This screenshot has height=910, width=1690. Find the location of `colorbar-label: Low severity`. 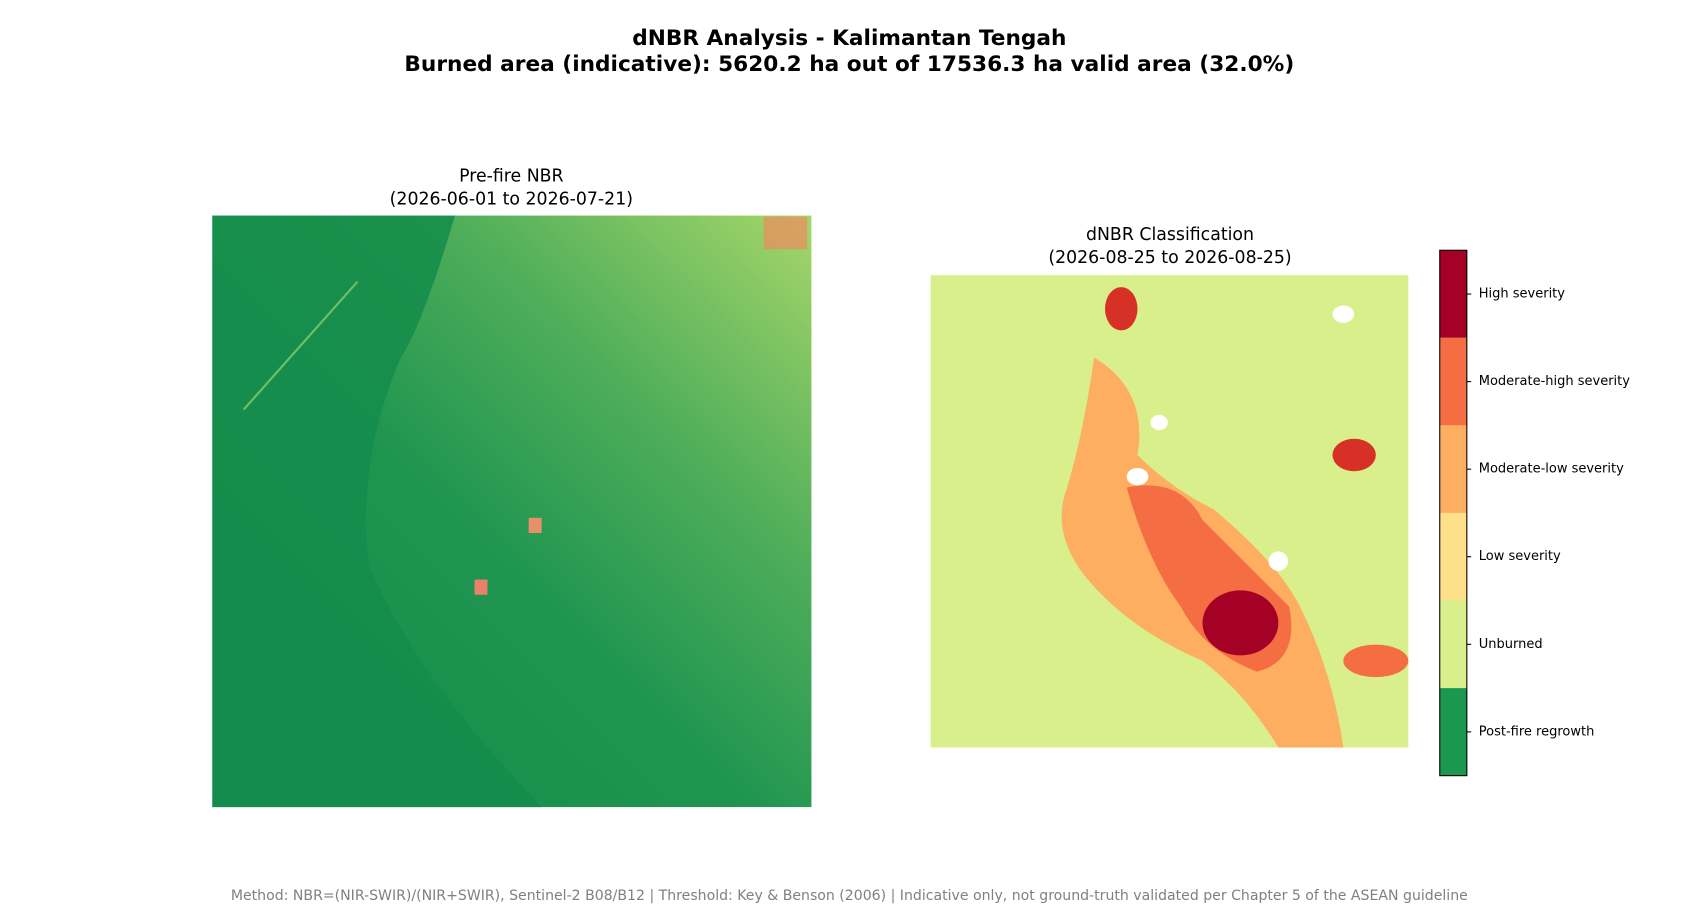

colorbar-label: Low severity is located at coordinates (1520, 556).